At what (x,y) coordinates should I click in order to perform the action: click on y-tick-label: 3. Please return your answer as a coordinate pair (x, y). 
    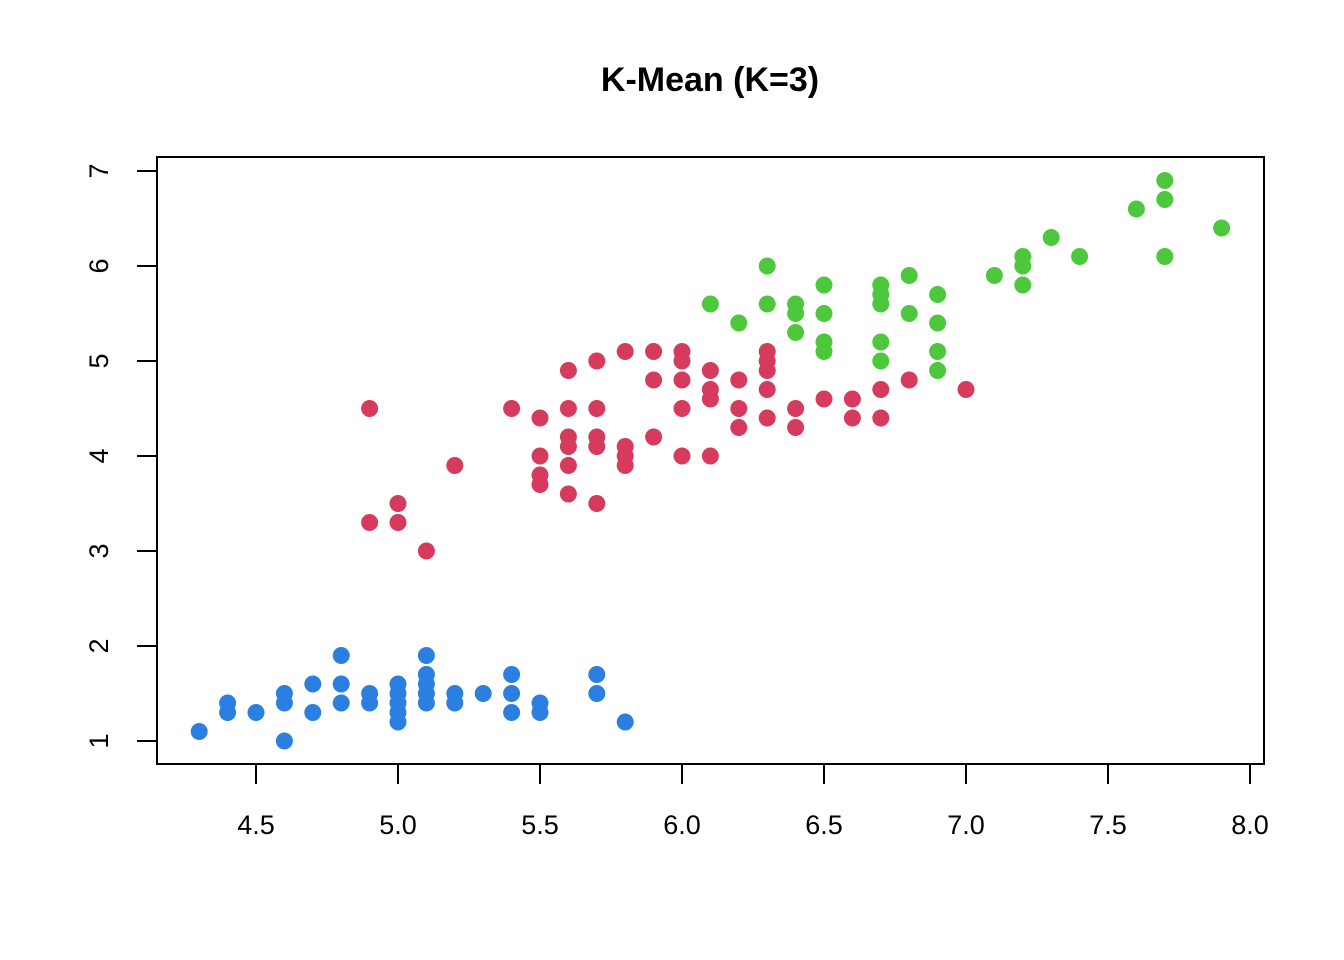
    Looking at the image, I should click on (99, 550).